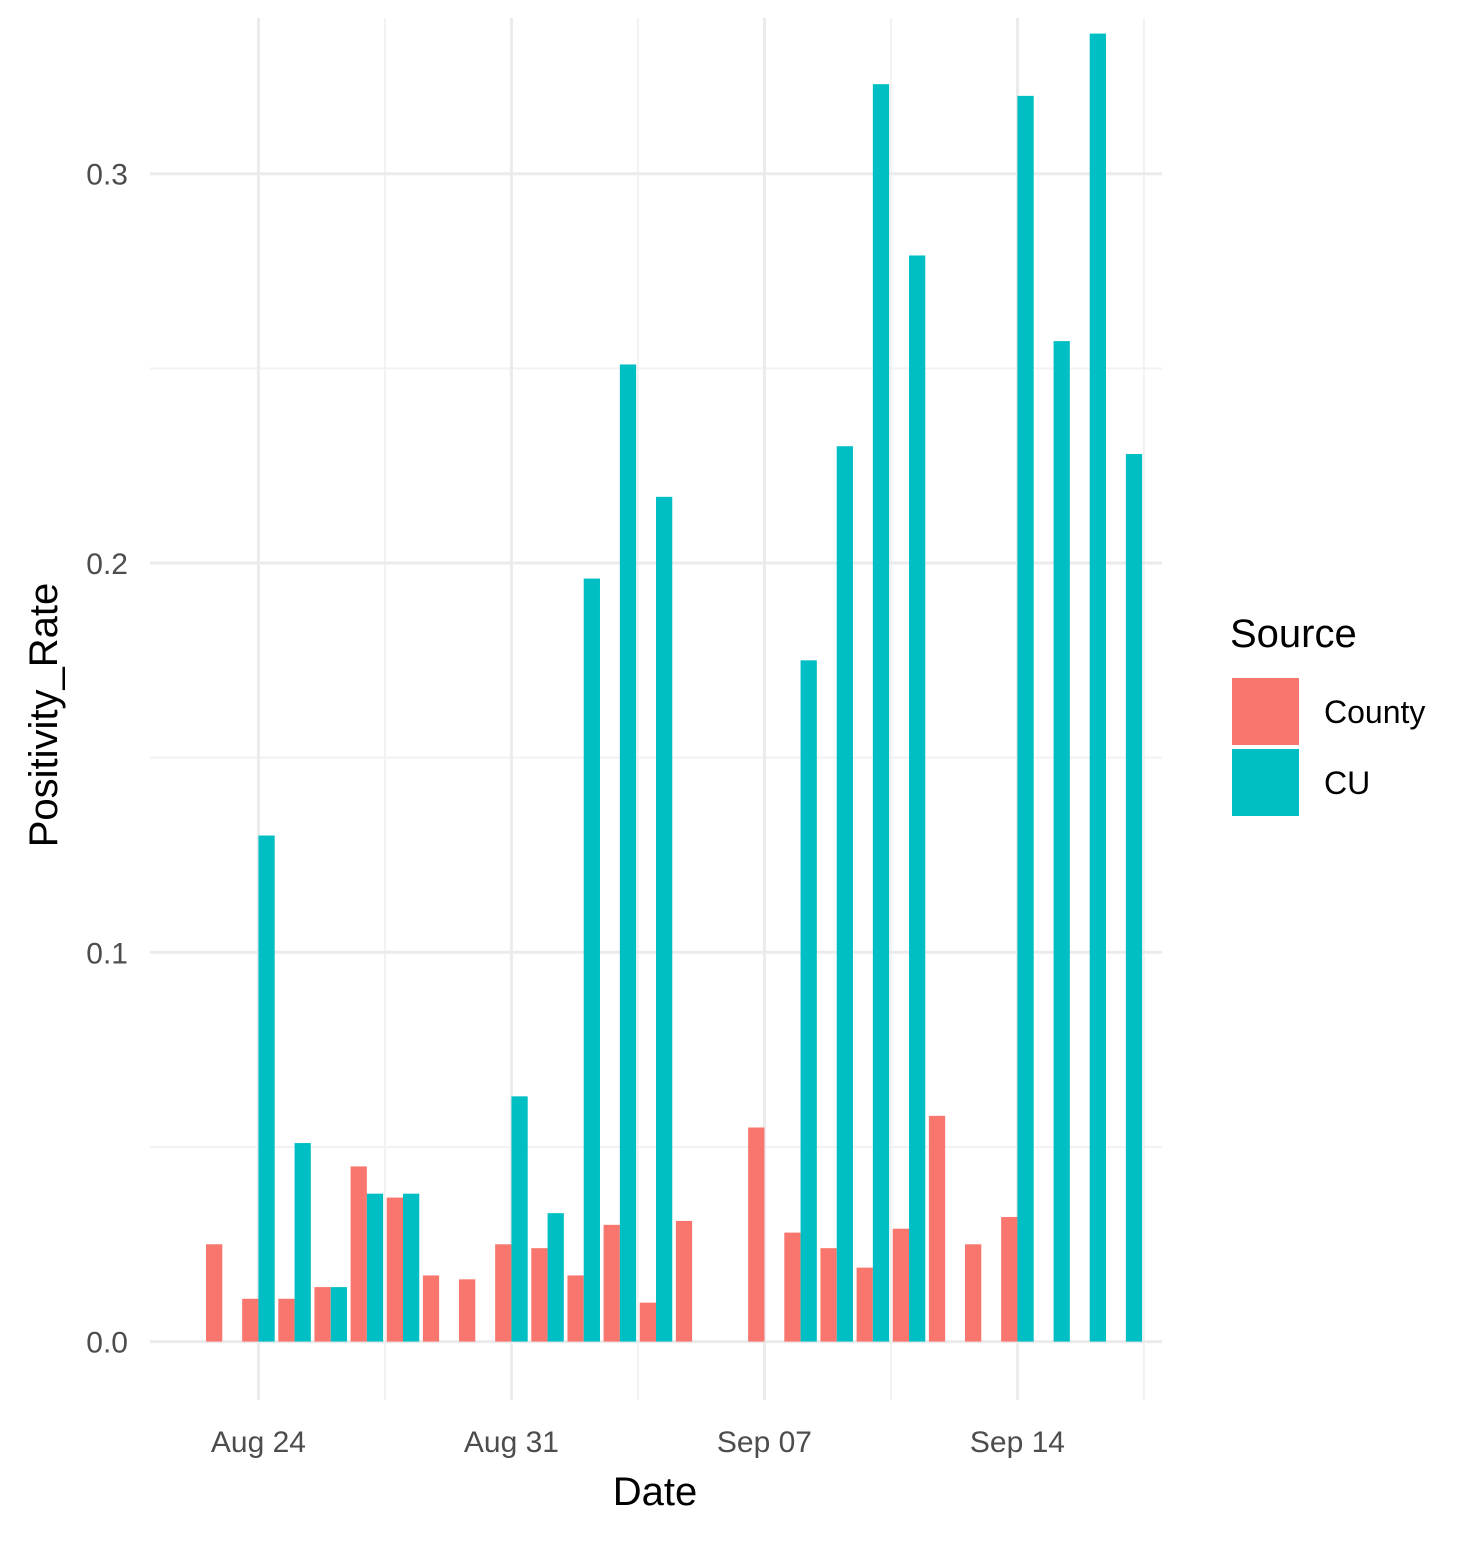  I want to click on x-tick-label: Sep 07, so click(764, 1442).